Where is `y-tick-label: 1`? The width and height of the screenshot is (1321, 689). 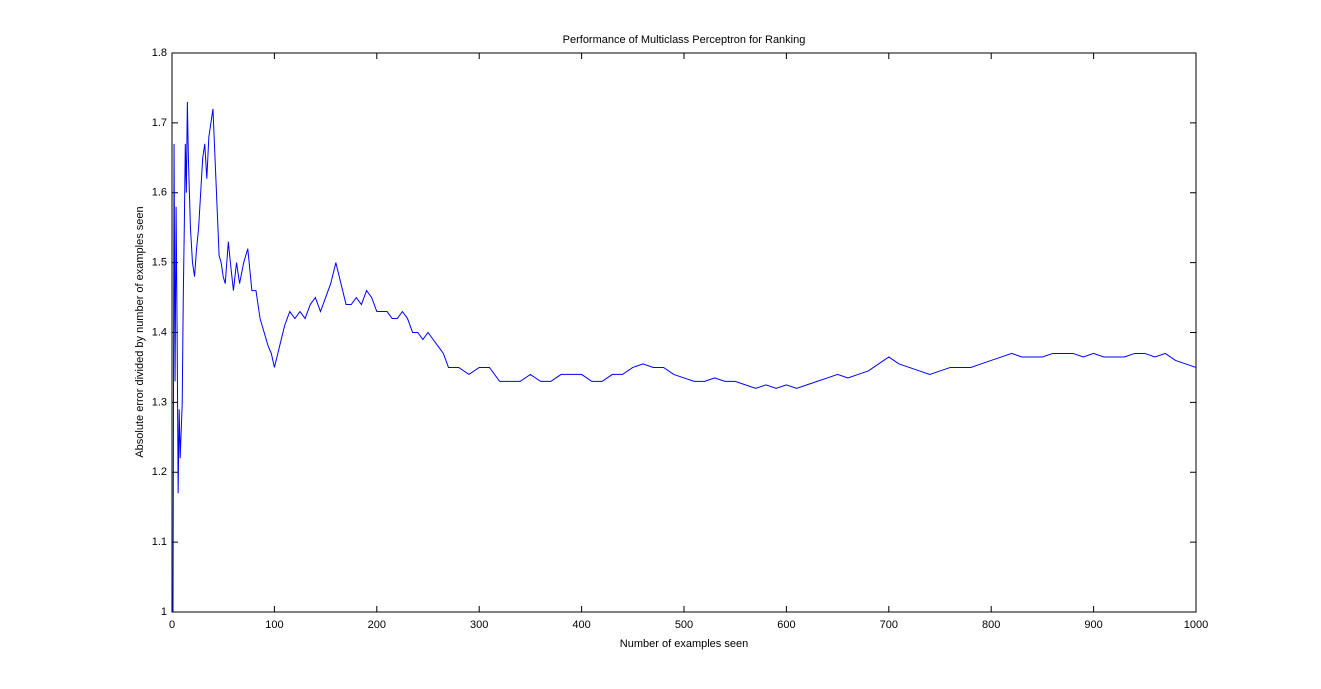 y-tick-label: 1 is located at coordinates (164, 612).